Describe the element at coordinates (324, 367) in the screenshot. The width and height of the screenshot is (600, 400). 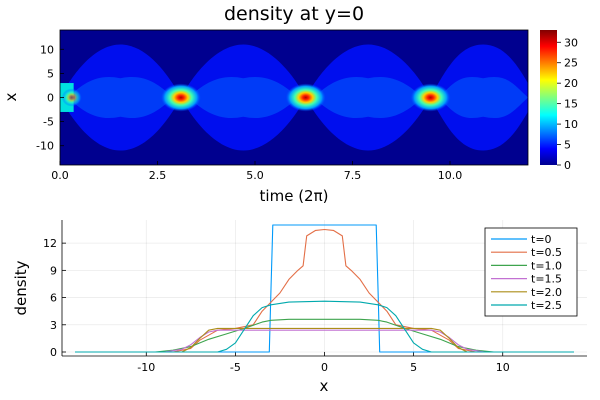
I see `line-x-tick-label: 0` at that location.